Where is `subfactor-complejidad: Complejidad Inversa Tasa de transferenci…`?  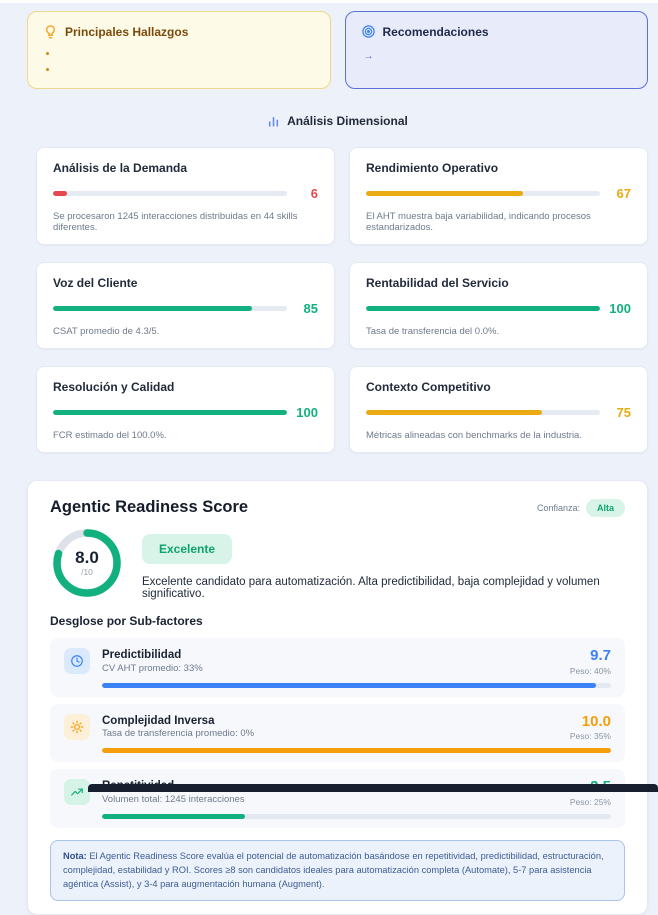
subfactor-complejidad: Complejidad Inversa Tasa de transferenci… is located at coordinates (337, 733).